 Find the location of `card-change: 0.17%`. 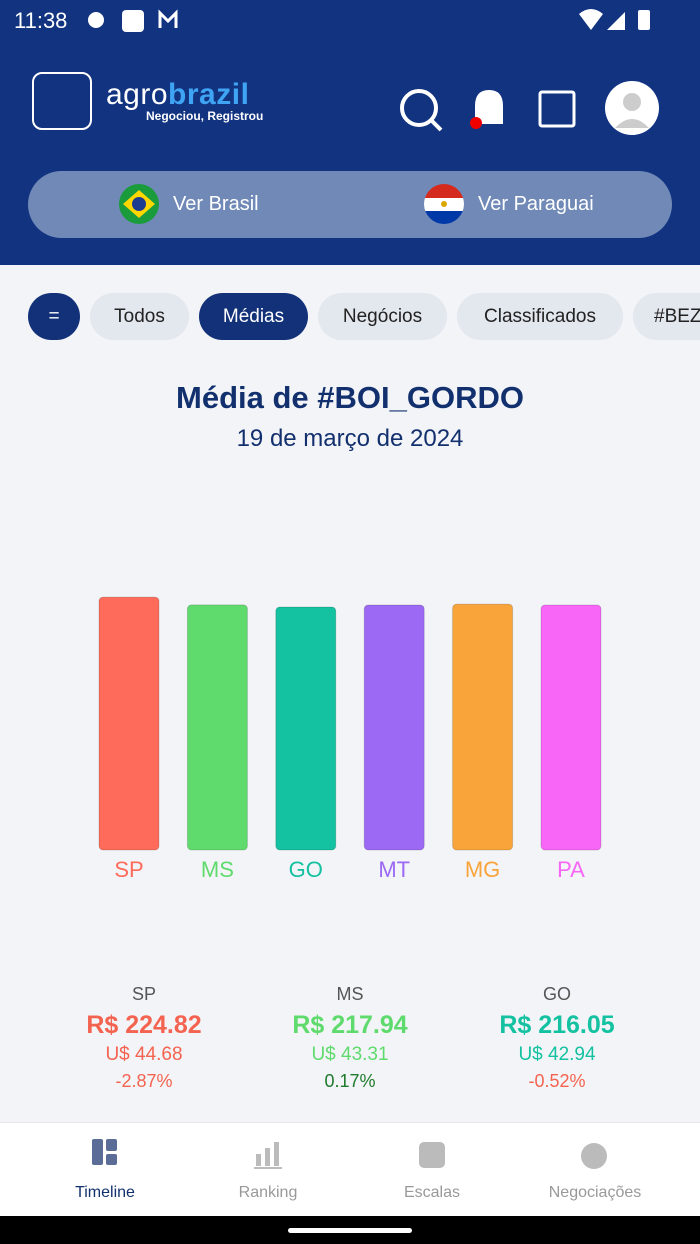

card-change: 0.17% is located at coordinates (350, 1081).